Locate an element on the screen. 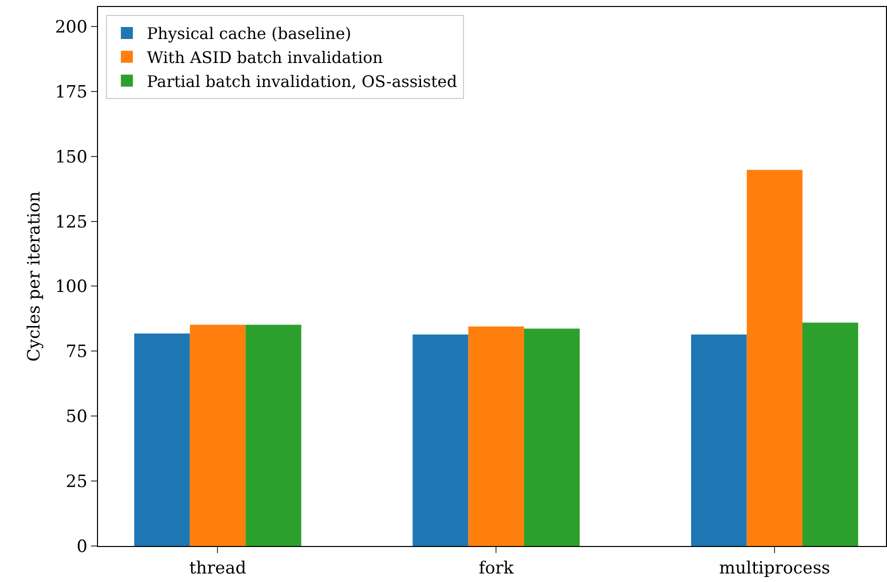 Image resolution: width=887 pixels, height=582 pixels. y-tick-label: 125 is located at coordinates (71, 222).